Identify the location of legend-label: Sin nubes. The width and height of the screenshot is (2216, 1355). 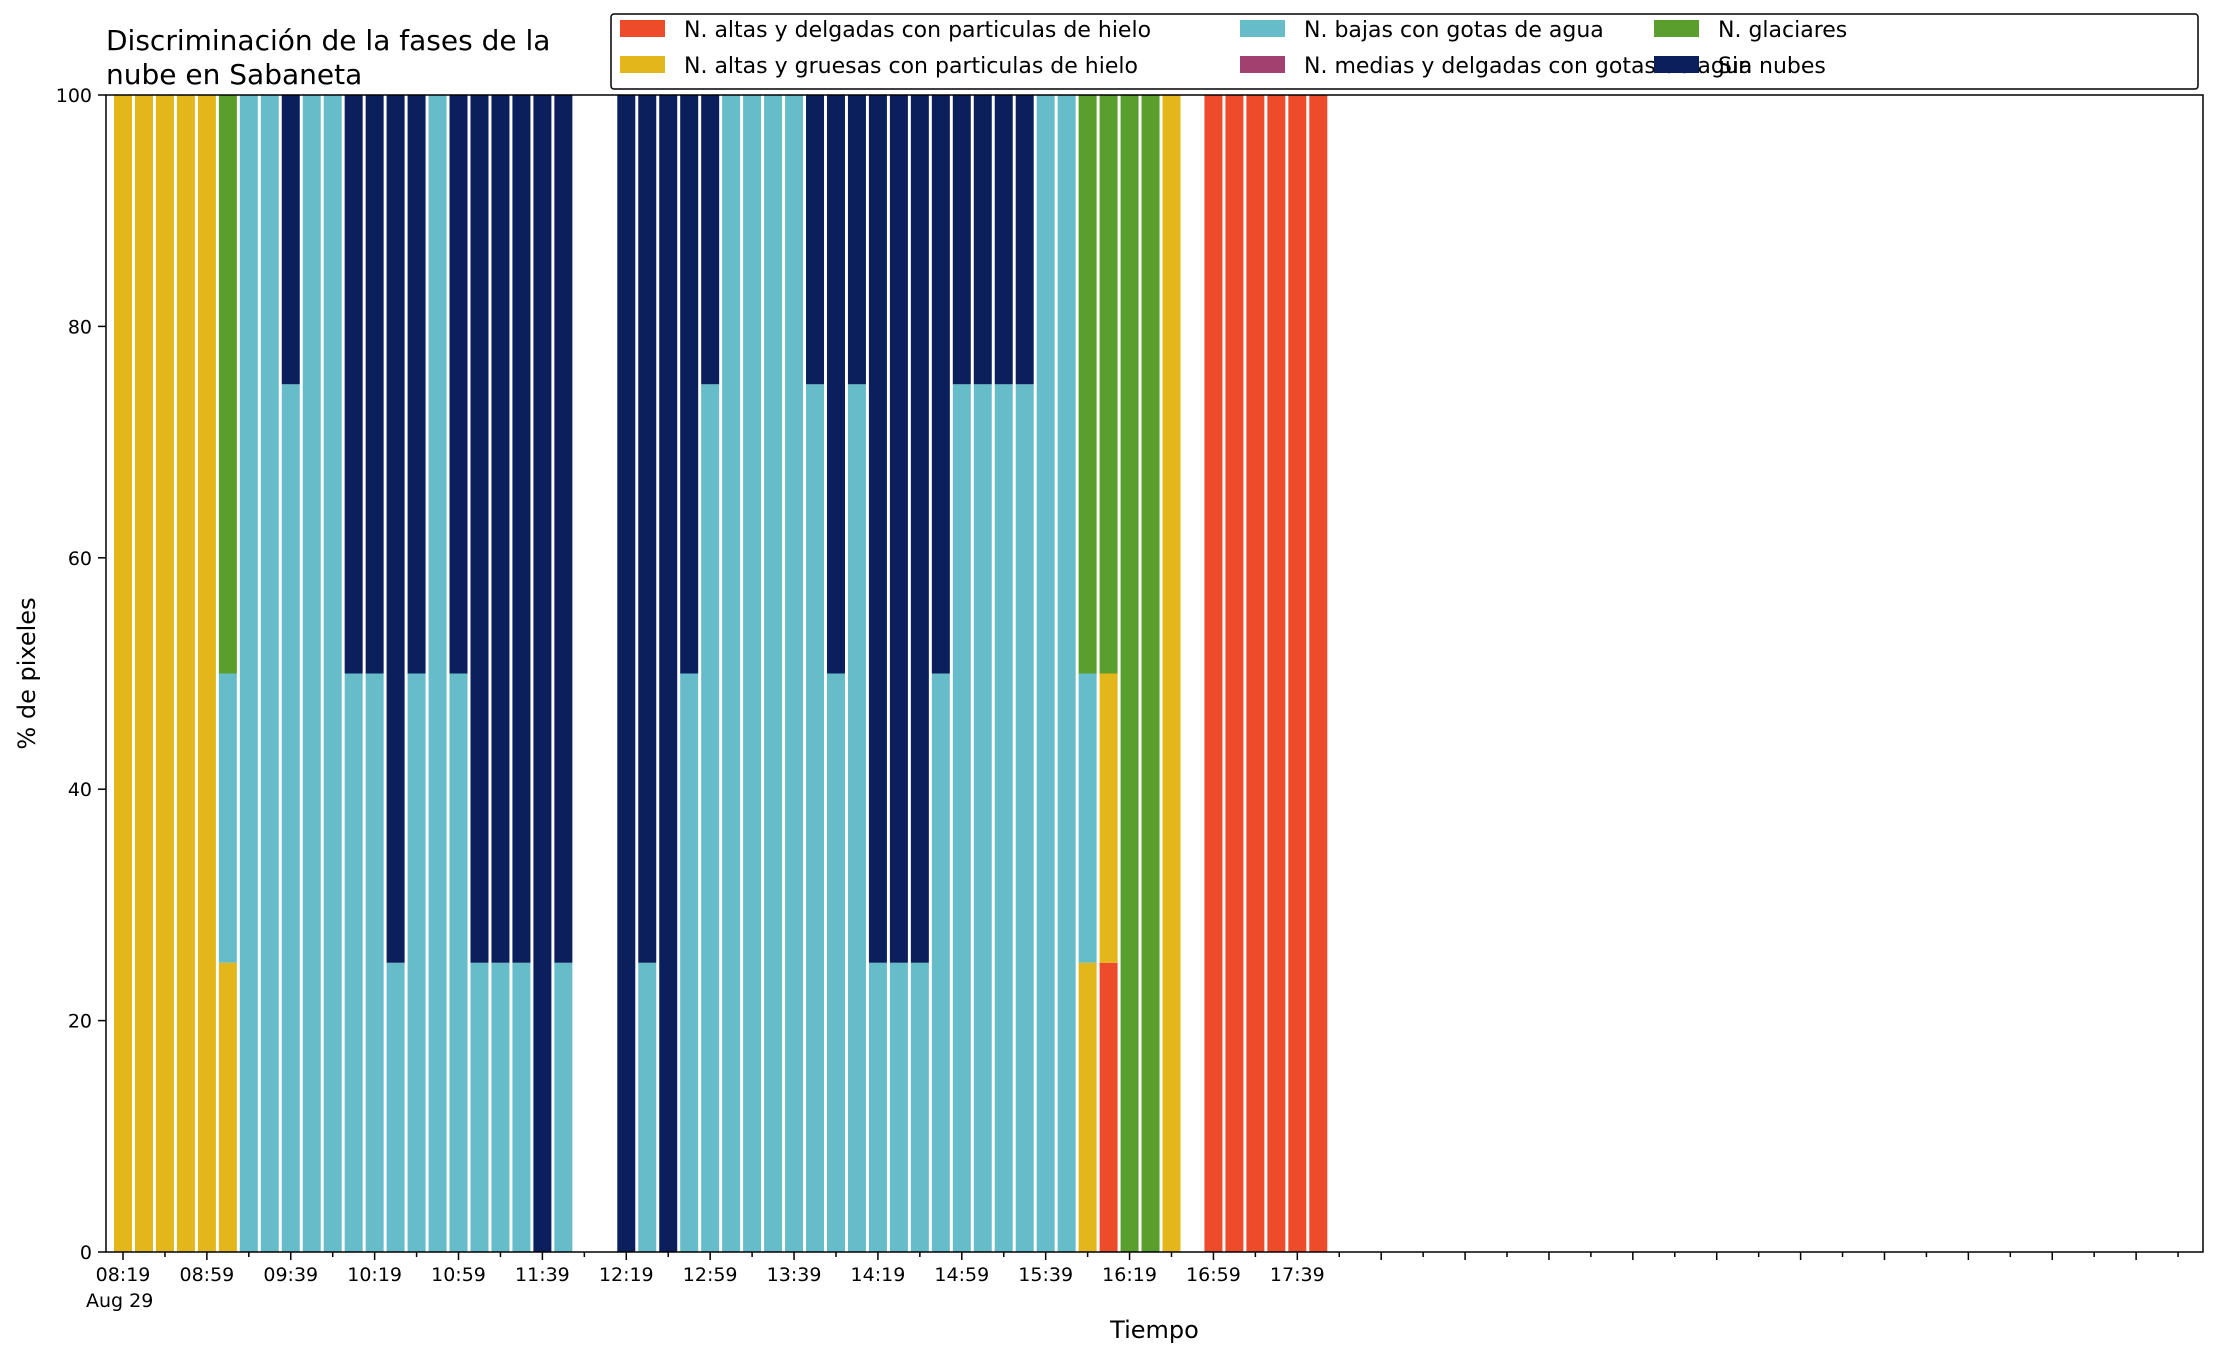
(1772, 66).